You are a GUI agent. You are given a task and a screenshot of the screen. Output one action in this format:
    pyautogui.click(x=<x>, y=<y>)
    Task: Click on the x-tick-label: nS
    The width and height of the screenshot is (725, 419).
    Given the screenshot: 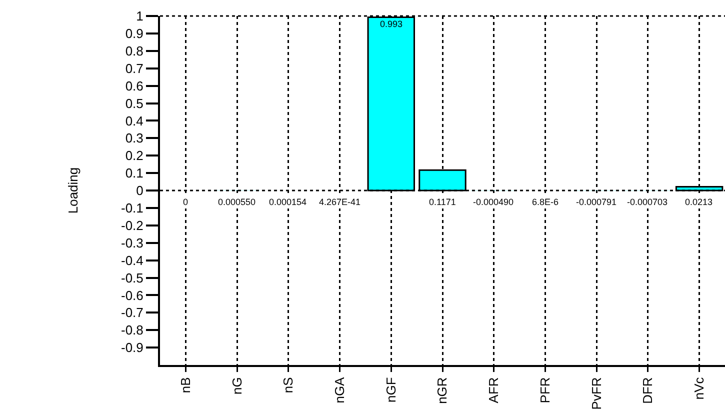 What is the action you would take?
    pyautogui.click(x=288, y=385)
    